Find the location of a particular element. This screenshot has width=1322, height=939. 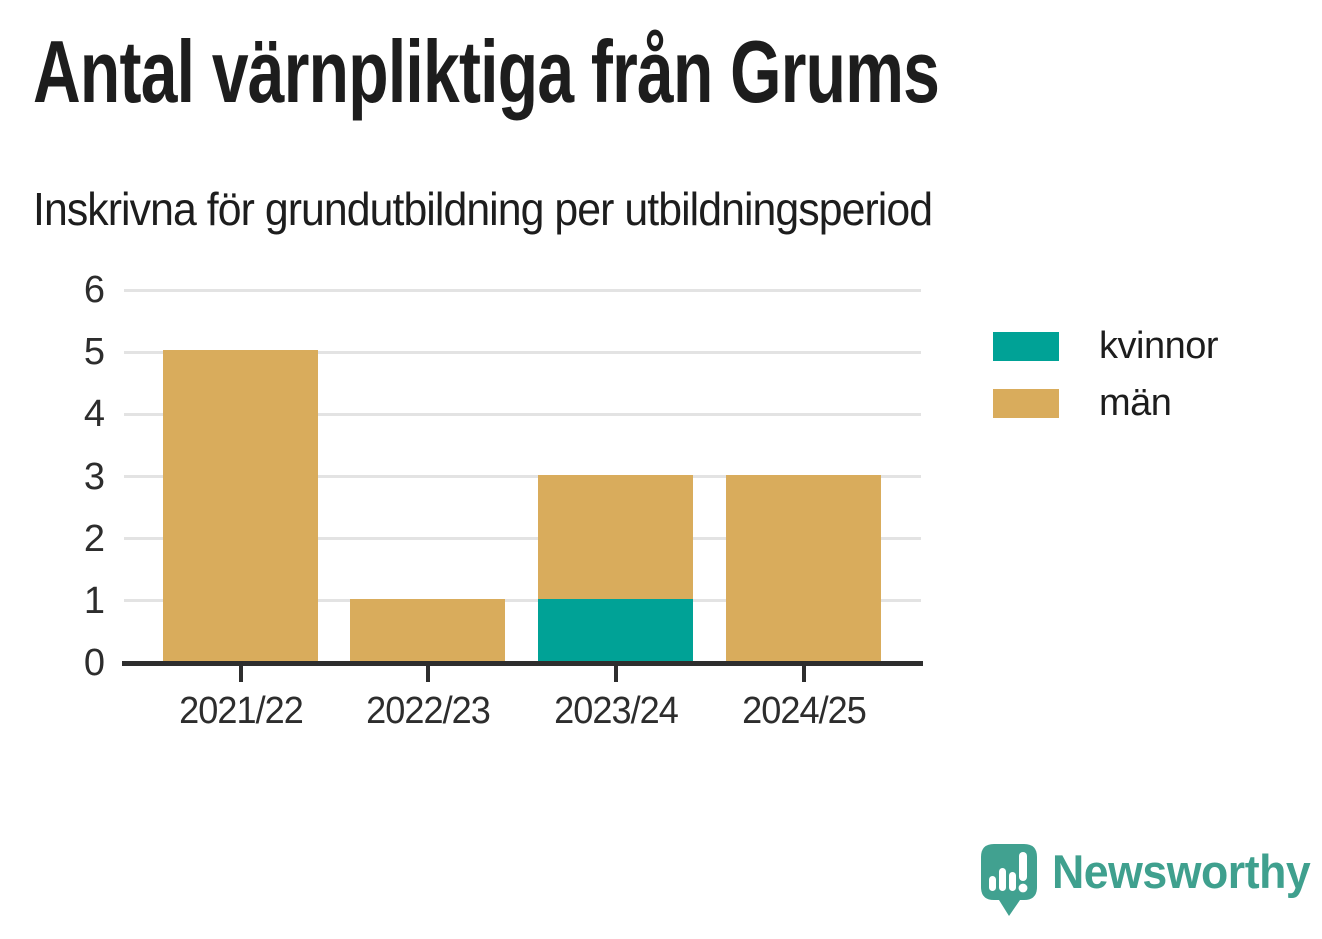

gridline-y2 is located at coordinates (522, 538).